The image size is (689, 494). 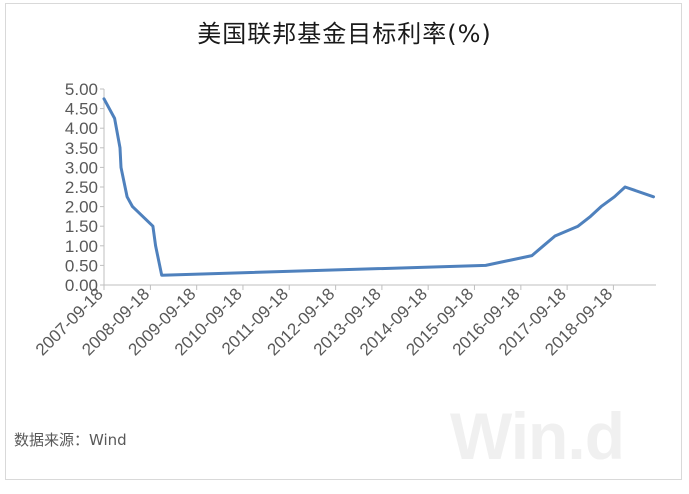 What do you see at coordinates (81, 226) in the screenshot?
I see `y-tick-label: 1.50` at bounding box center [81, 226].